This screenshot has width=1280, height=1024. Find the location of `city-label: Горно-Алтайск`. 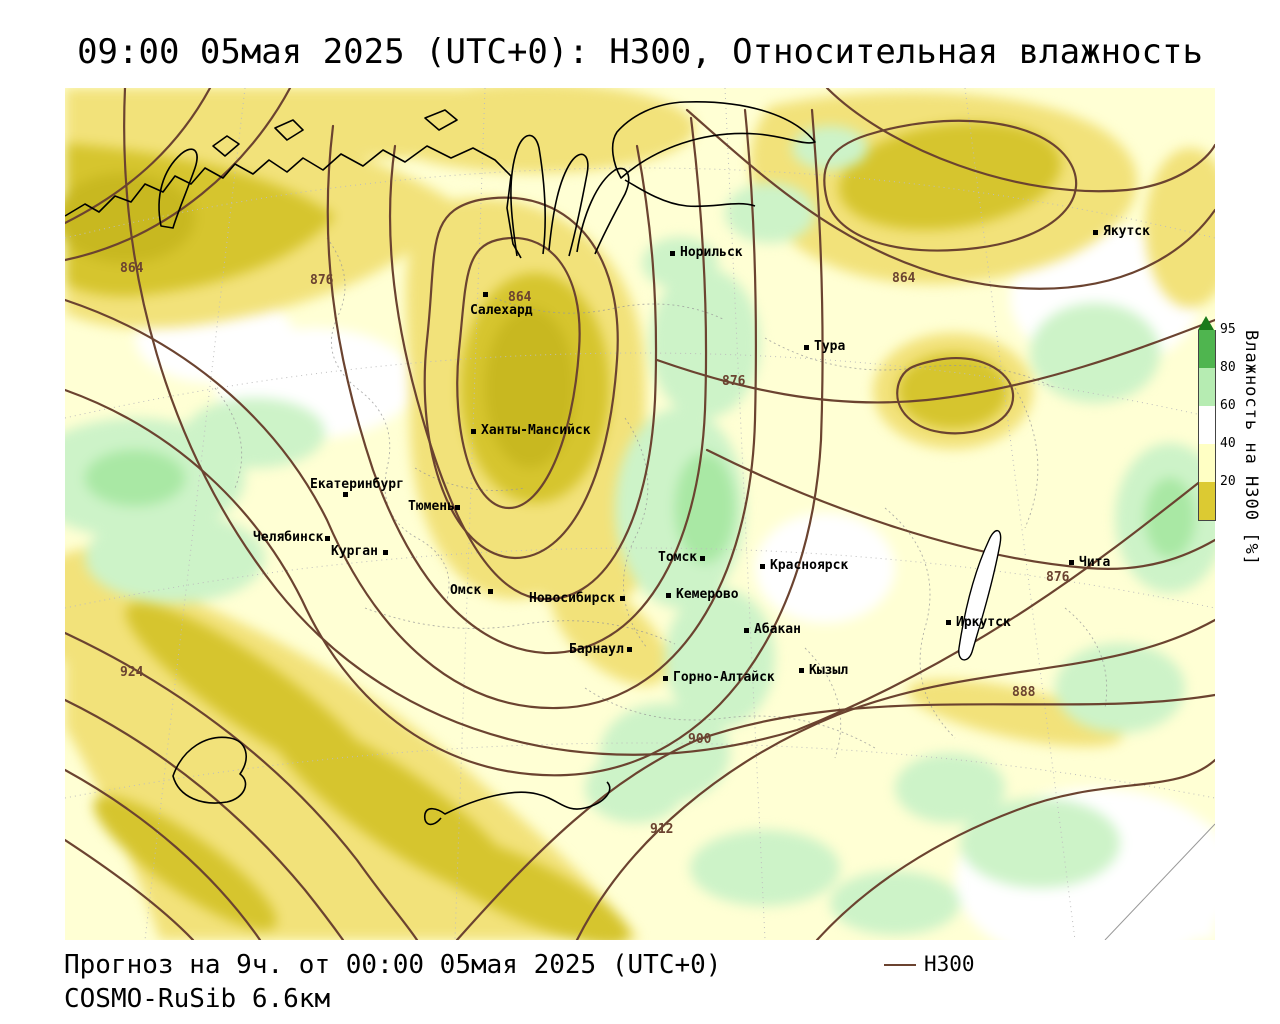

city-label: Горно-Алтайск is located at coordinates (724, 677).